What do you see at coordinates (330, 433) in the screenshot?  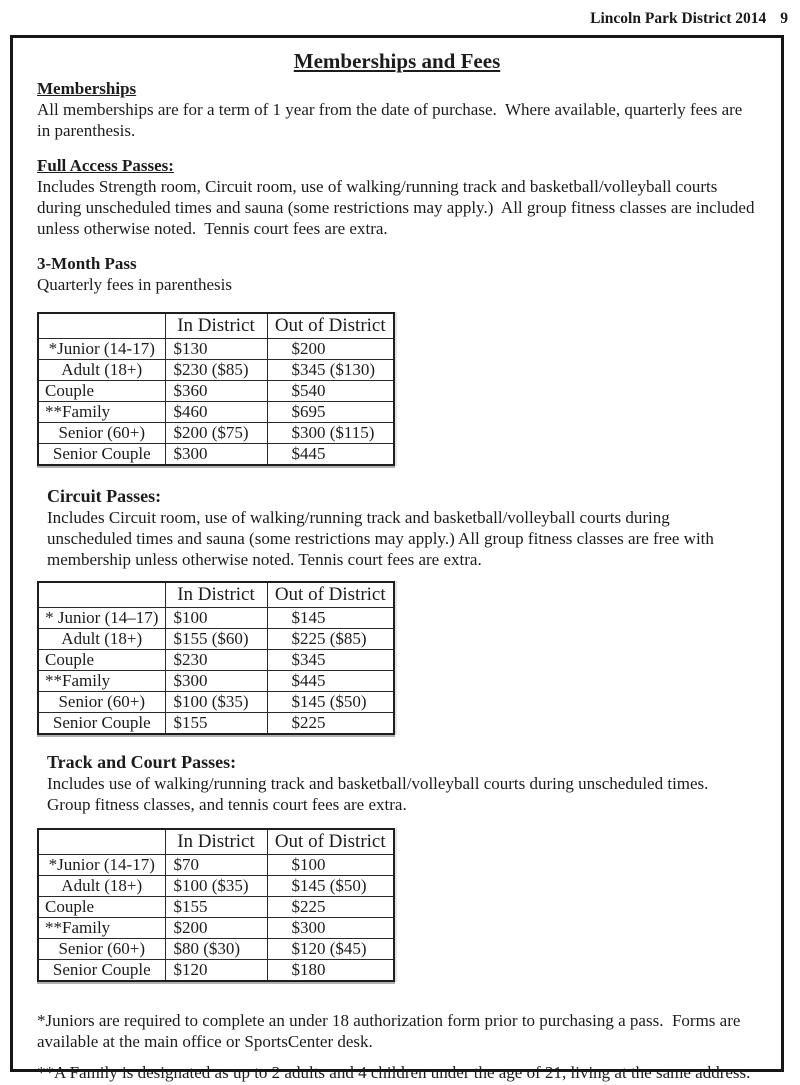 I see `out-of-district-cell: $300 ($115)` at bounding box center [330, 433].